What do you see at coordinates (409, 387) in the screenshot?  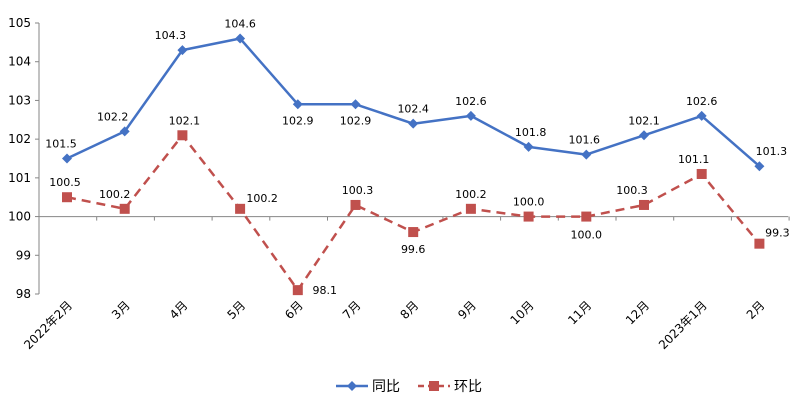 I see `chart-legend: 同比 环比` at bounding box center [409, 387].